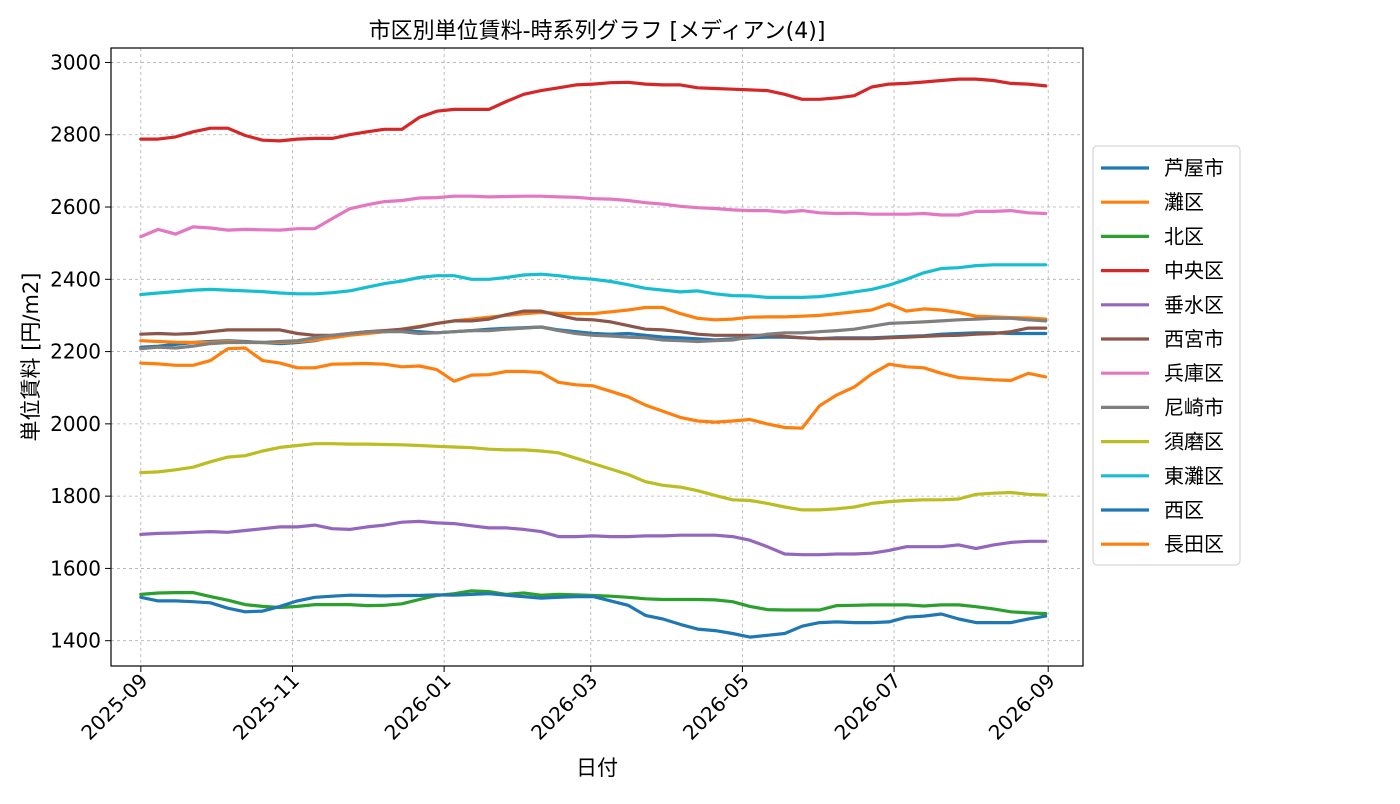 The width and height of the screenshot is (1400, 804). What do you see at coordinates (1194, 544) in the screenshot?
I see `legend-label: 長田区` at bounding box center [1194, 544].